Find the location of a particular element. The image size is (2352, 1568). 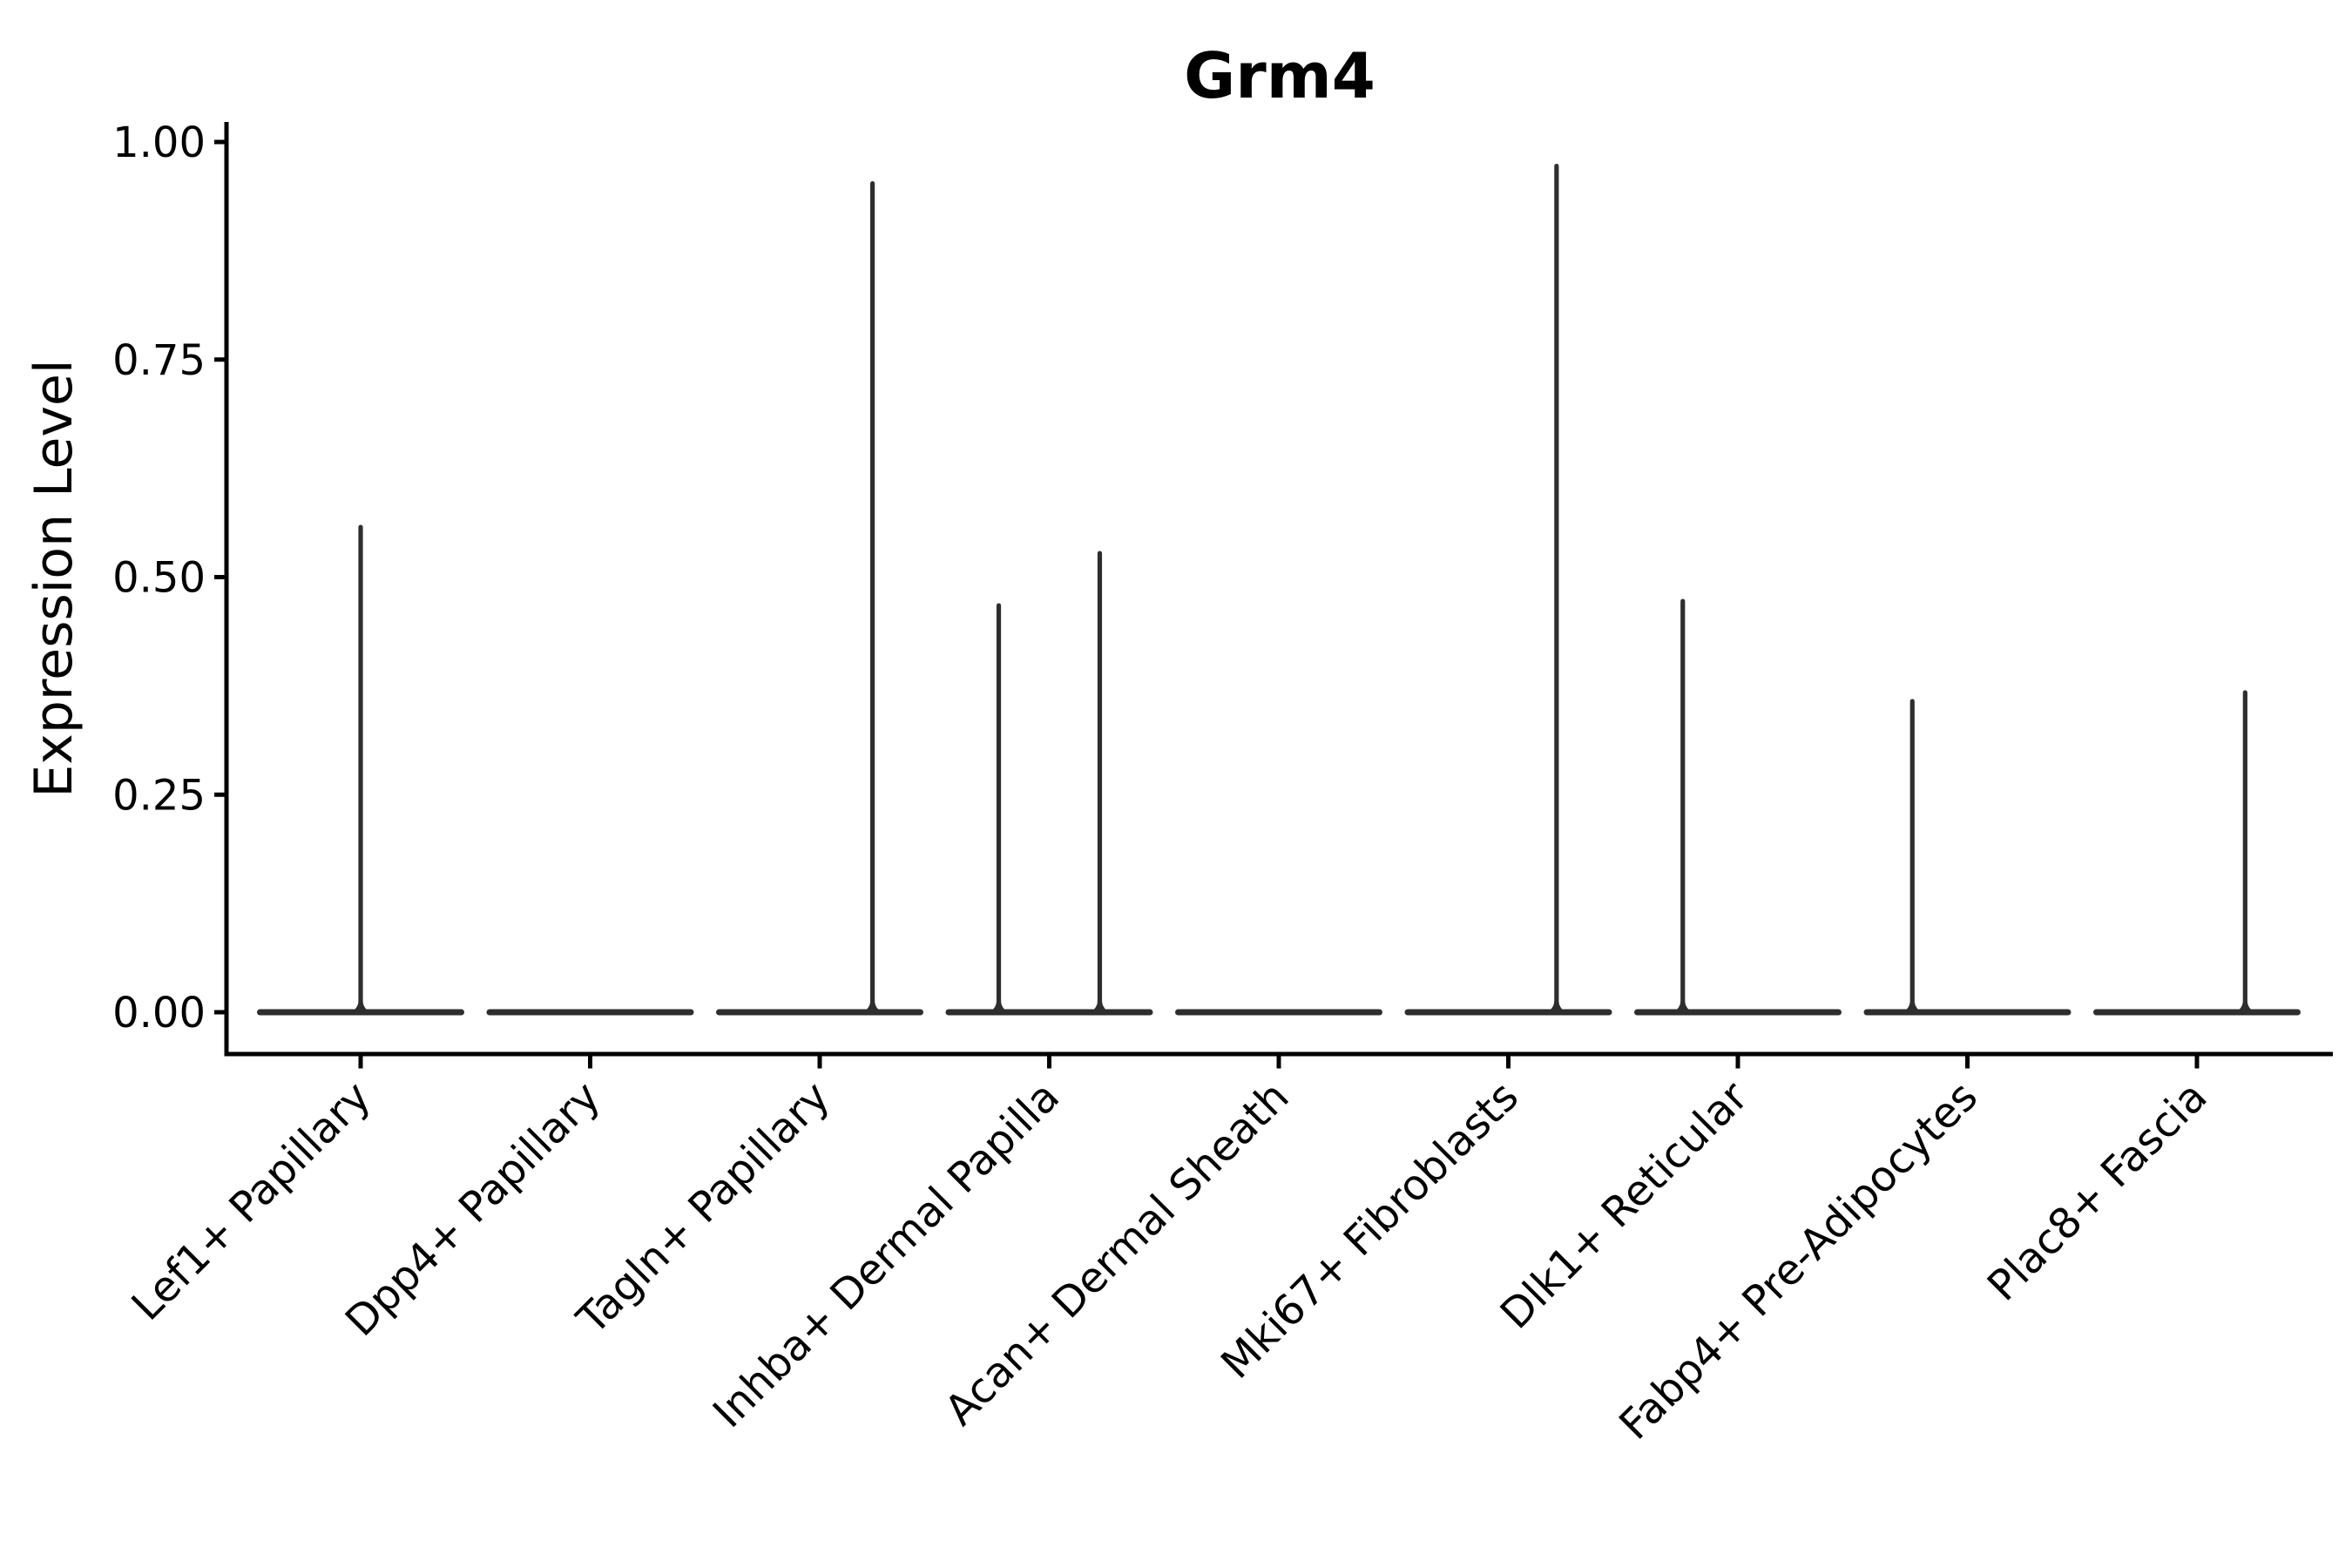

y-axis-ticks: 0.00 0.25 0.50 0.75 1.00 is located at coordinates (169, 577).